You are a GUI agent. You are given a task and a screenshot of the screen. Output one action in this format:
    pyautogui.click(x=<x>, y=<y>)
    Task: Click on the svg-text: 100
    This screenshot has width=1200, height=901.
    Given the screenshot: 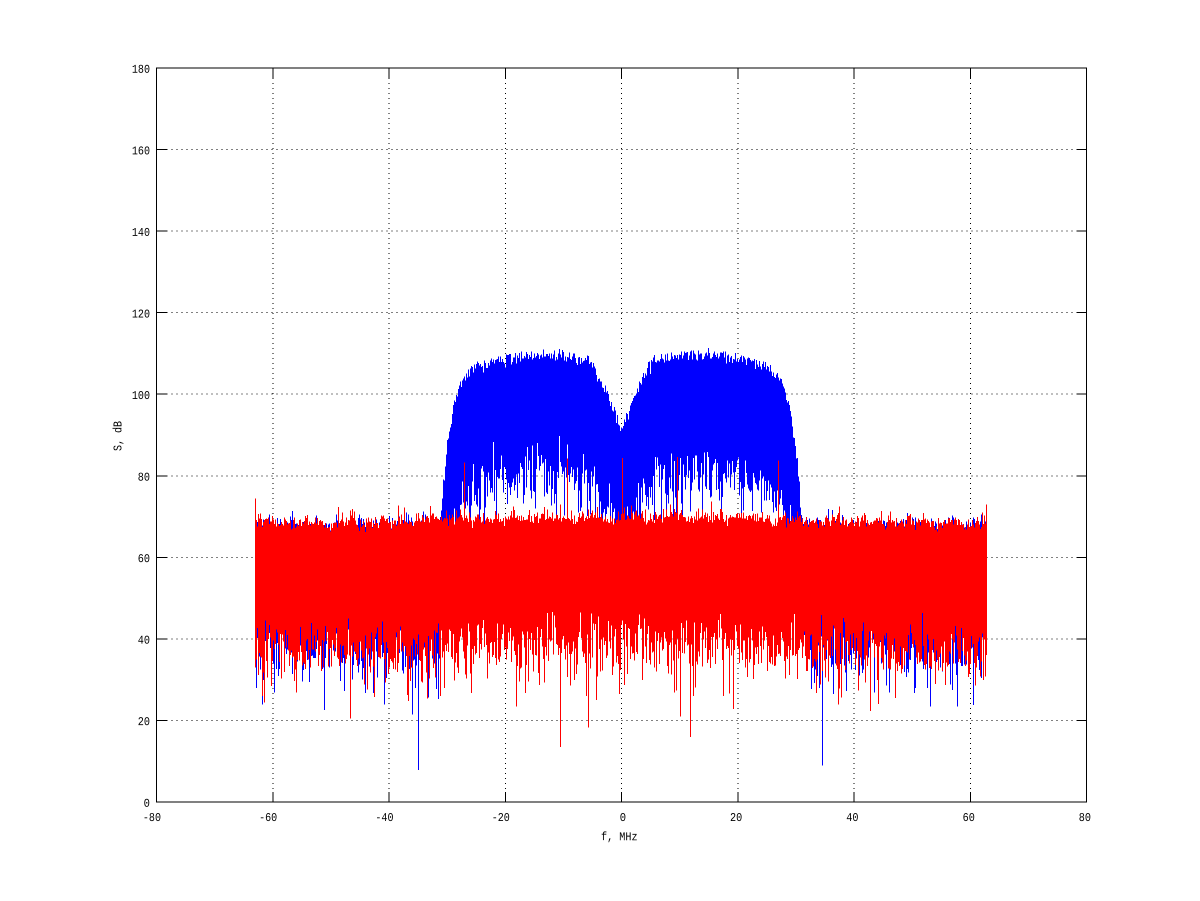 What is the action you would take?
    pyautogui.click(x=141, y=396)
    